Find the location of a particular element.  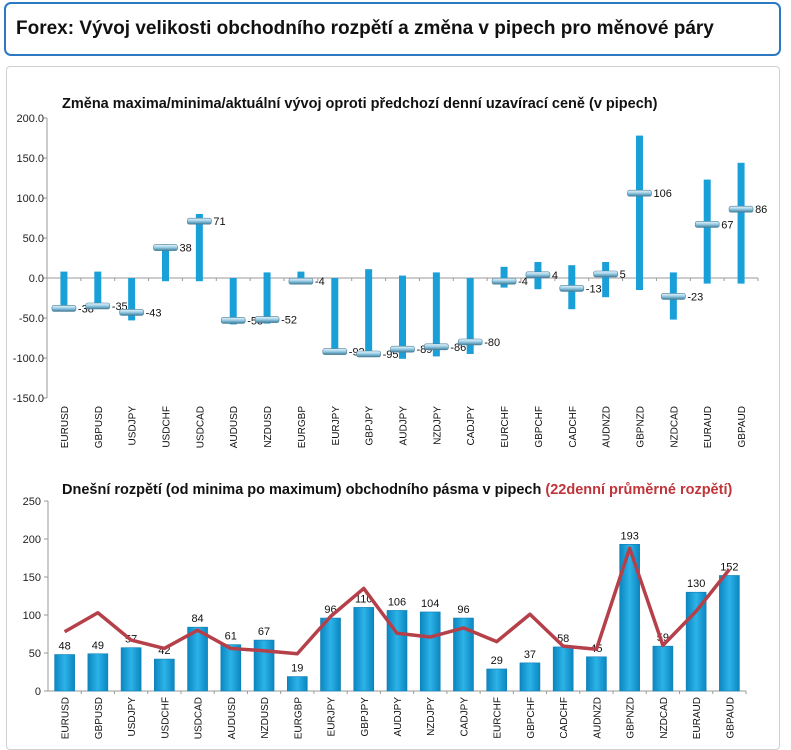

chart2-category-label: CADCHF is located at coordinates (564, 718).